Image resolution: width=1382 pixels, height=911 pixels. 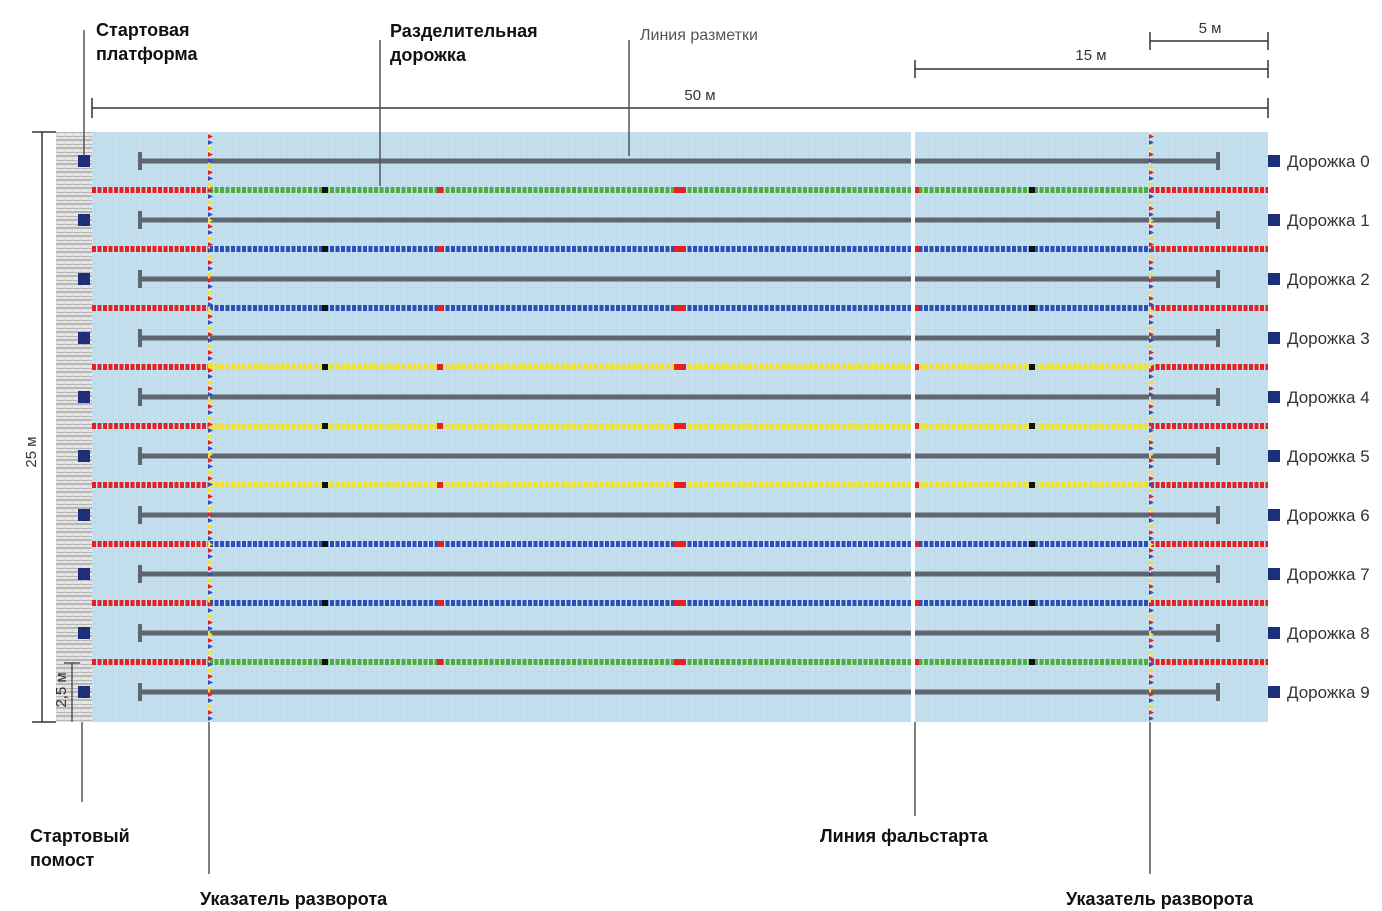 I want to click on lane-label: Дорожка 5, so click(x=1328, y=456).